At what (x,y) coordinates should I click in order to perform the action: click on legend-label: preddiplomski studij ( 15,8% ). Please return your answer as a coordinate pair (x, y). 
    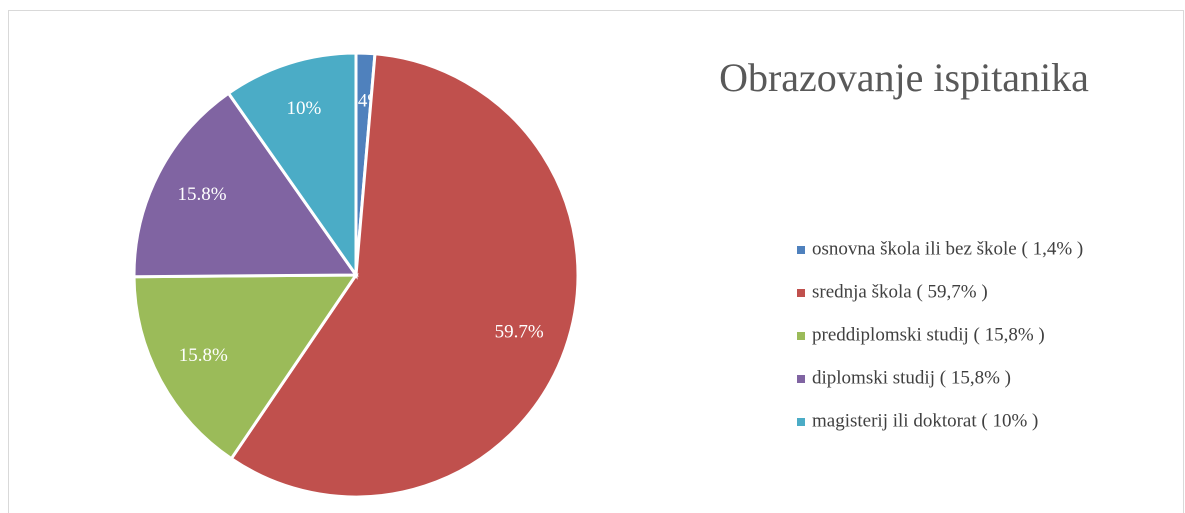
    Looking at the image, I should click on (928, 334).